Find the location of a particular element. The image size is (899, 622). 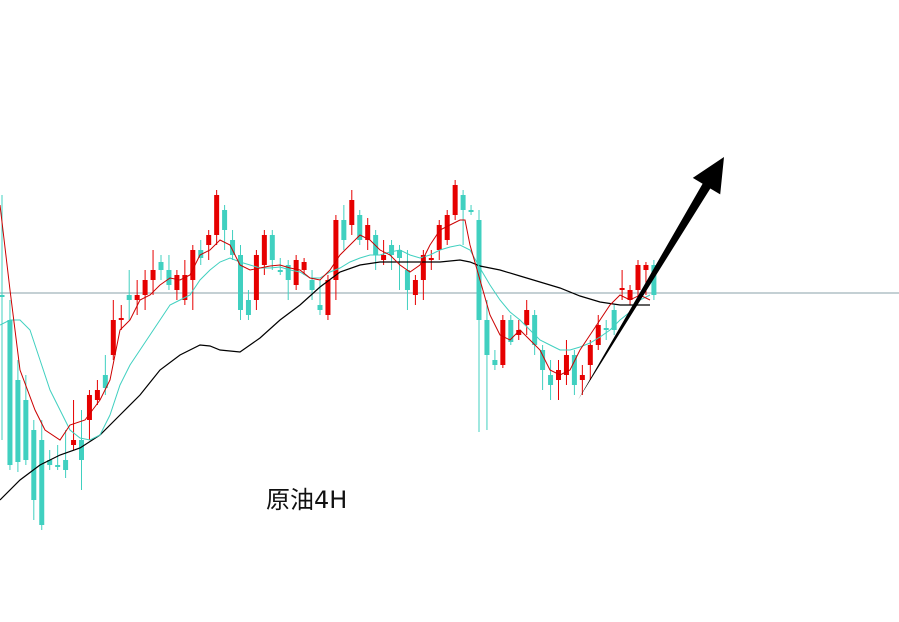

trend-arrow is located at coordinates (651, 278).